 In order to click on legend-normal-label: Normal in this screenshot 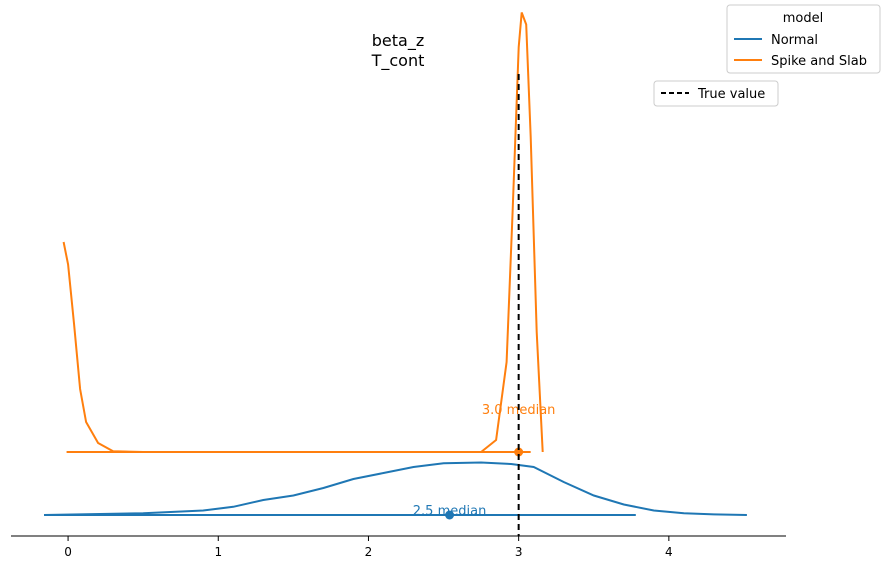, I will do `click(794, 40)`.